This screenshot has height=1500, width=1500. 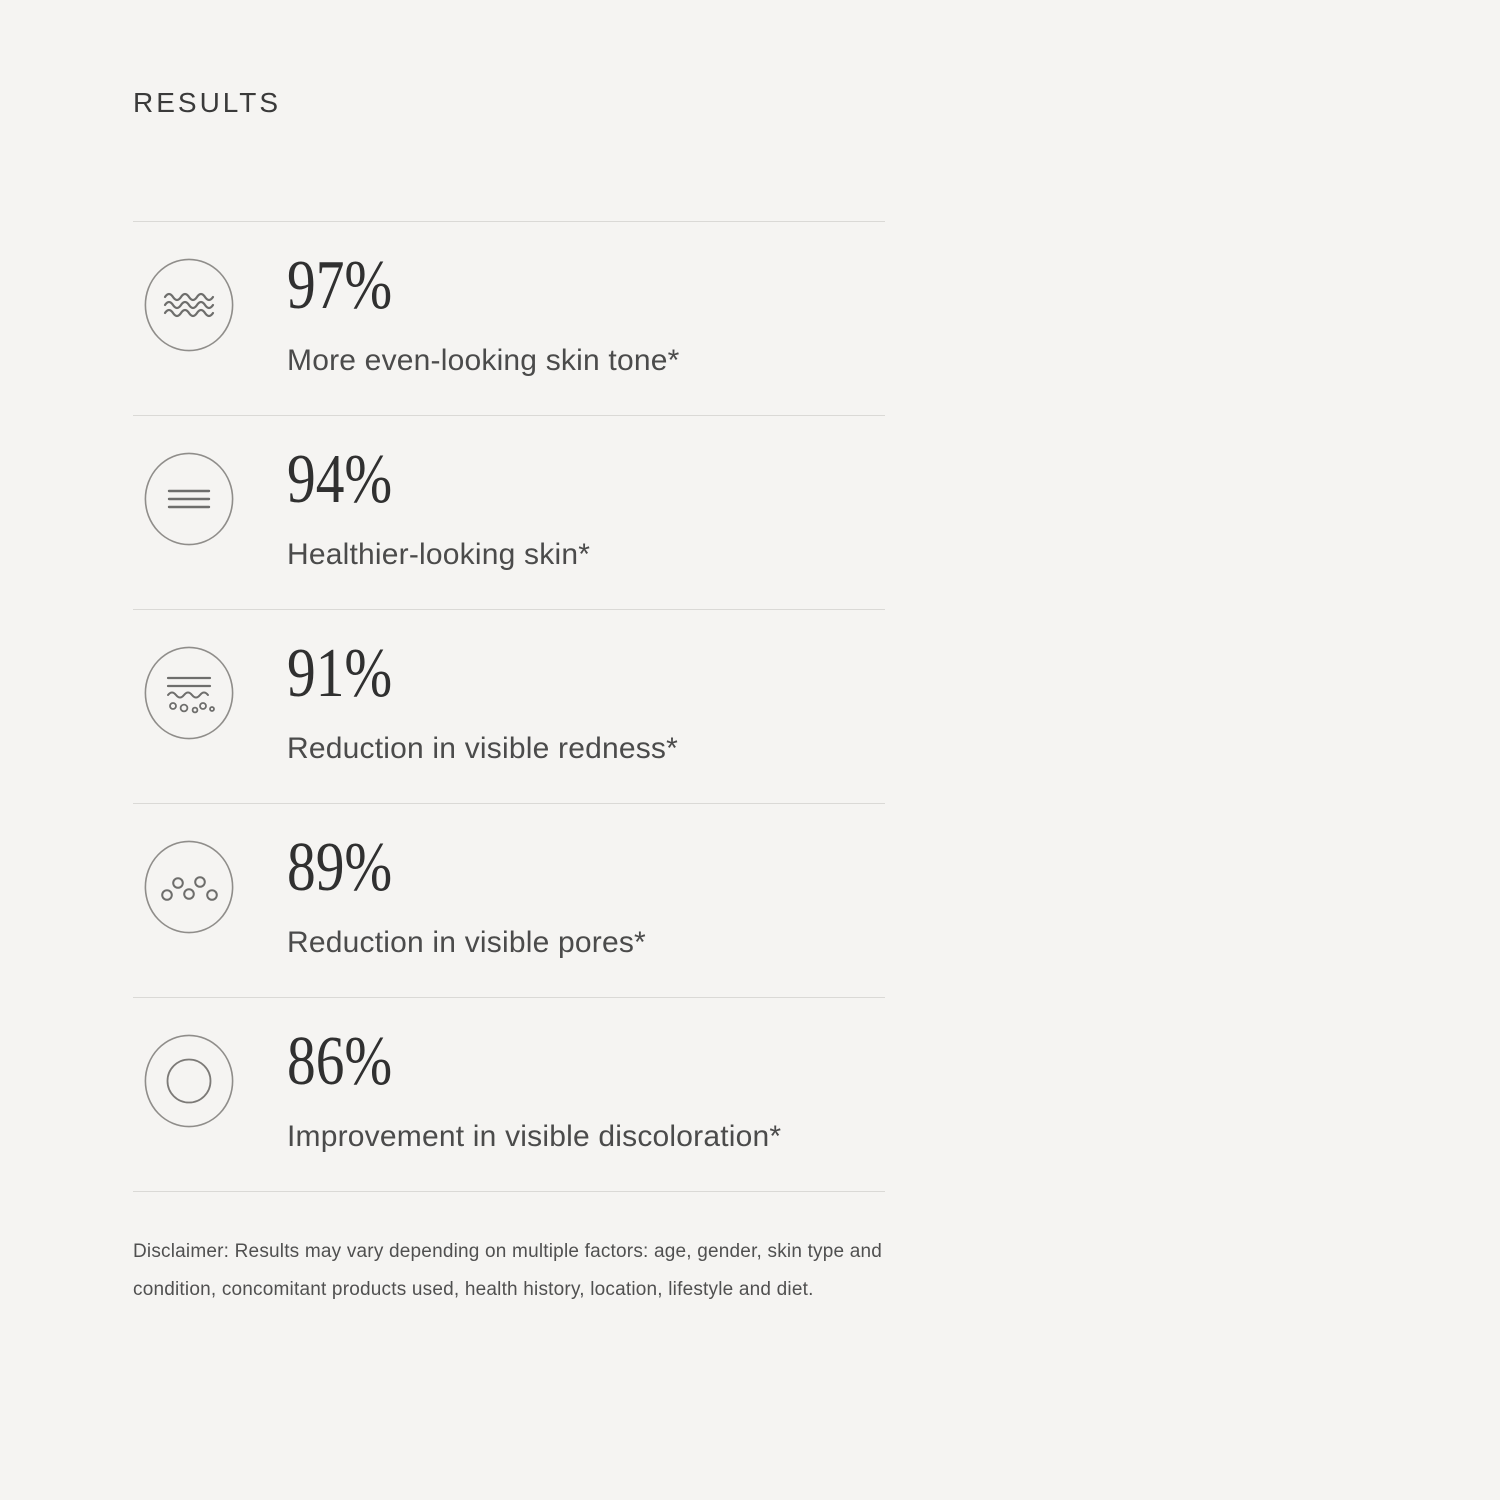 I want to click on result-row-pores: 89% Reduction in visible pores*, so click(x=509, y=900).